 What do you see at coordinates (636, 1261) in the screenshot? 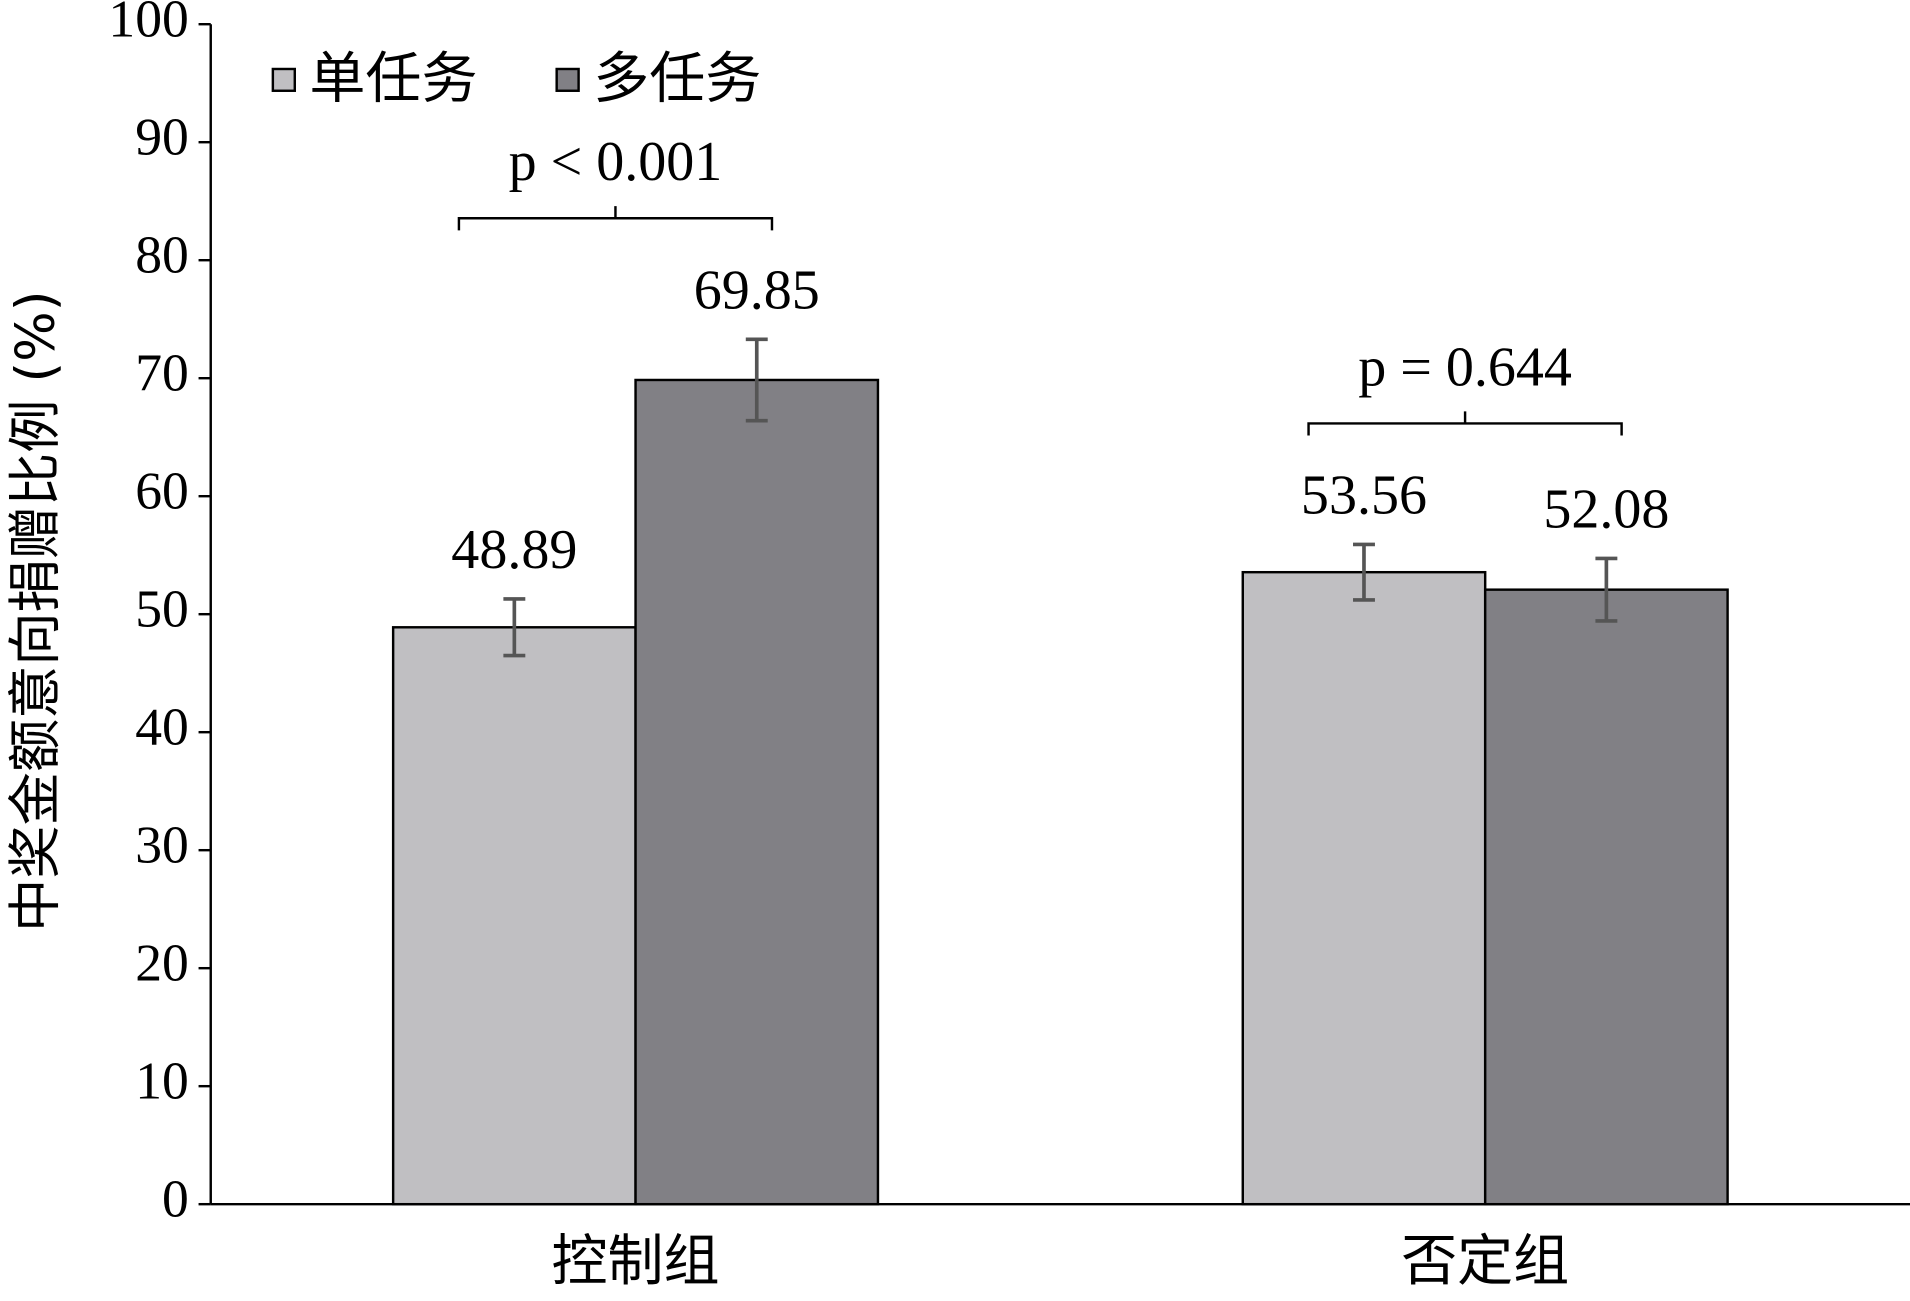
I see `x-tick-label: 控制组` at bounding box center [636, 1261].